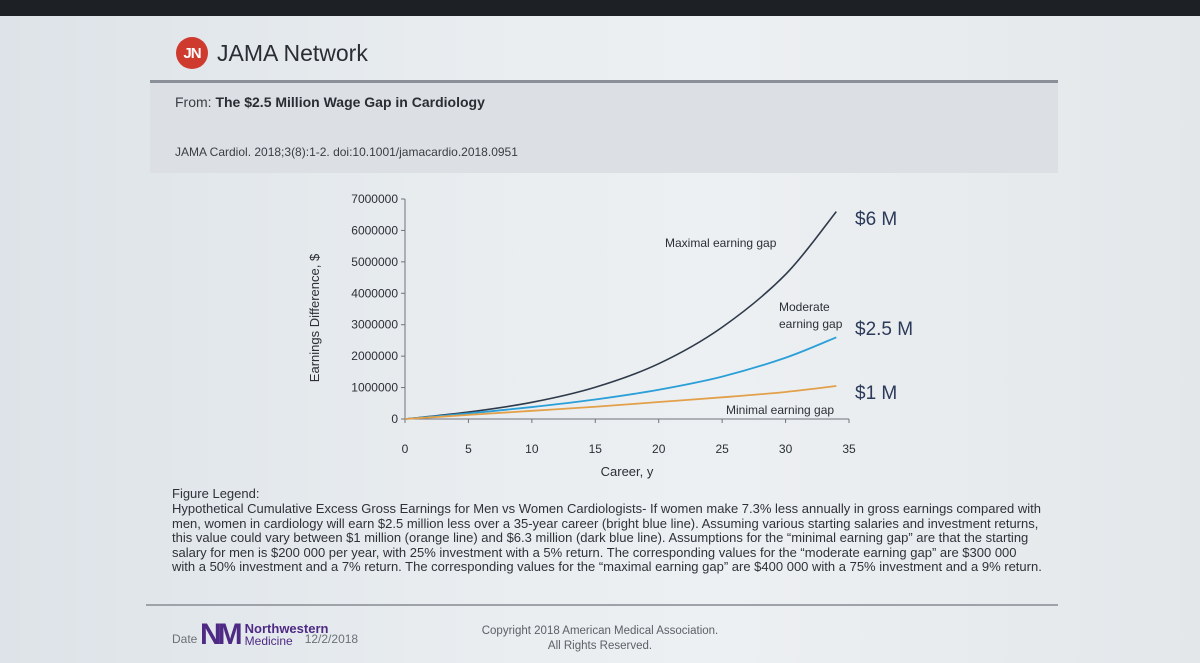 This screenshot has height=663, width=1200. I want to click on jama-network-logo: JN JAMA Network, so click(272, 53).